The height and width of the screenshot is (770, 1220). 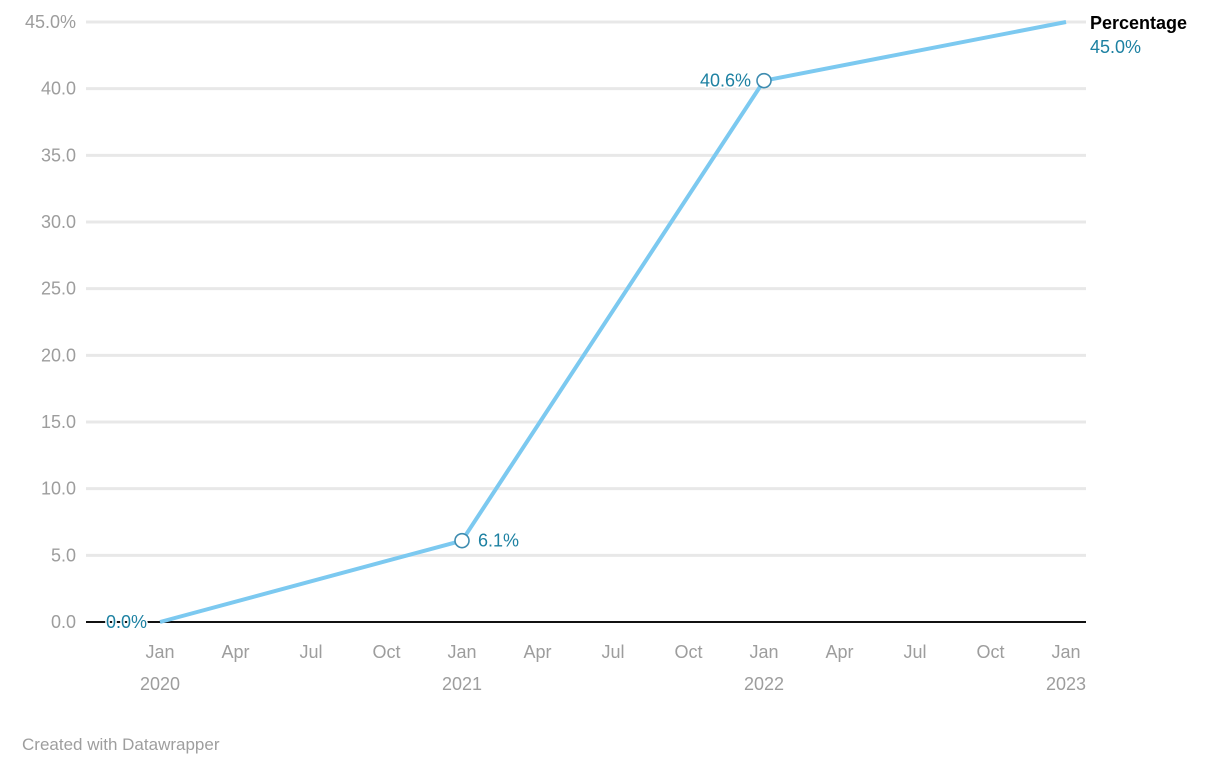 What do you see at coordinates (50, 22) in the screenshot?
I see `y-tick-label: 45.0%` at bounding box center [50, 22].